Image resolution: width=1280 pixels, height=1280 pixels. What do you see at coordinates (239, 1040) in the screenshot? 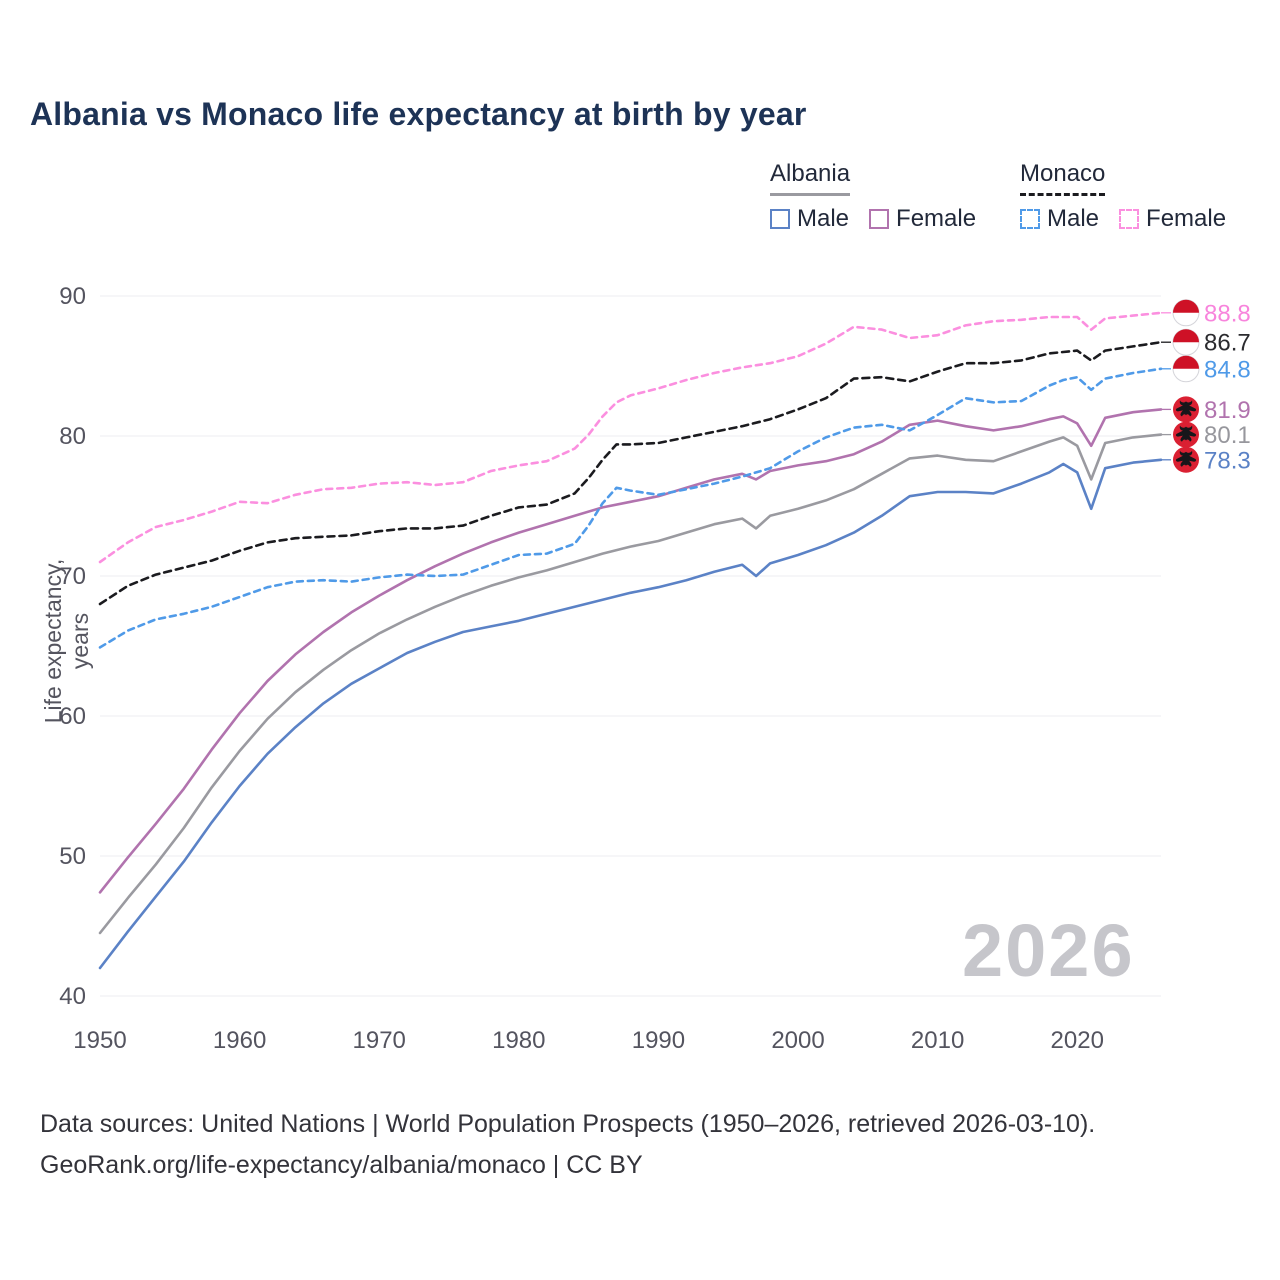
I see `x-tick-label: 1960` at bounding box center [239, 1040].